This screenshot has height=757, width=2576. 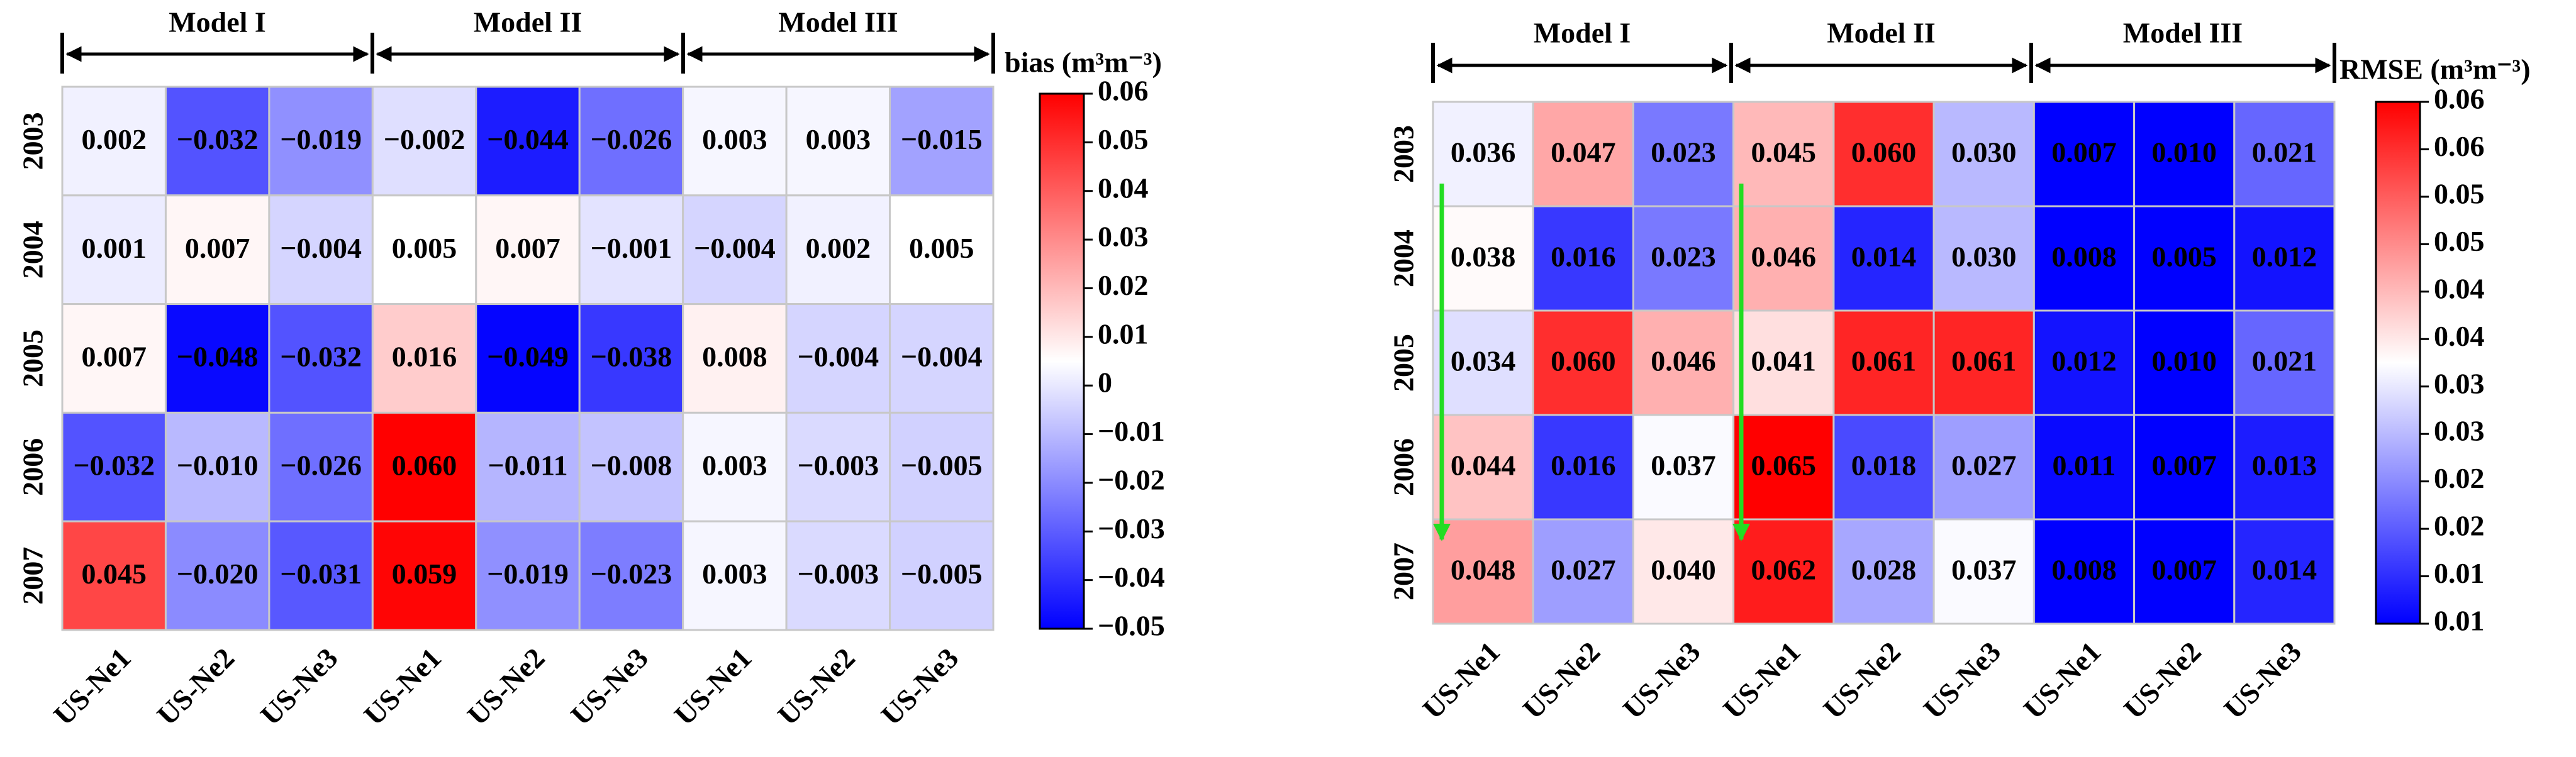 I want to click on cell-label: 0.061, so click(x=1884, y=361).